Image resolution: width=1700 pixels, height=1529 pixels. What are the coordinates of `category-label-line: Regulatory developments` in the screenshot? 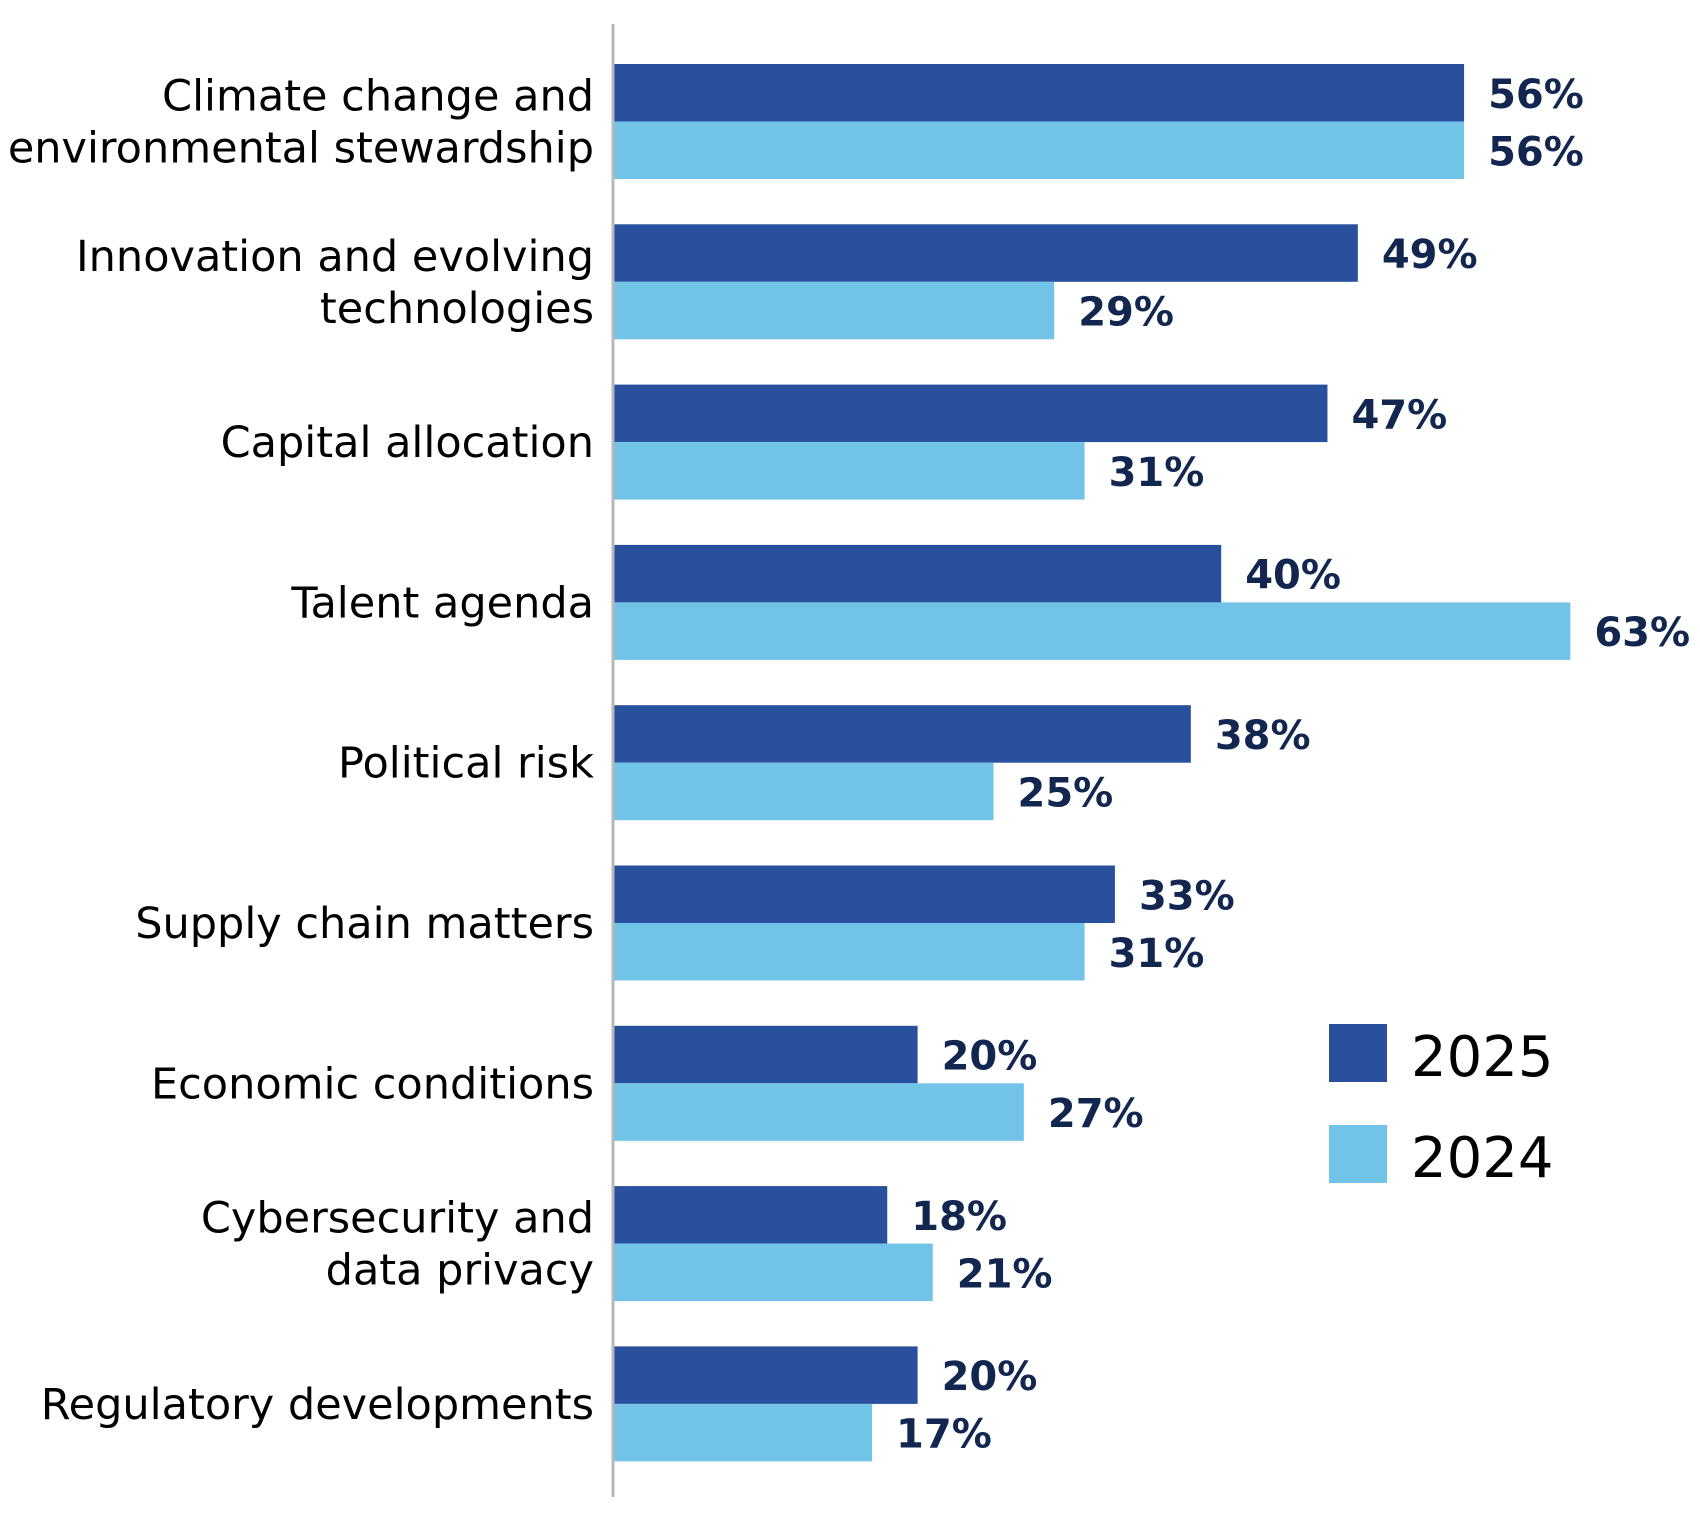 It's located at (317, 1405).